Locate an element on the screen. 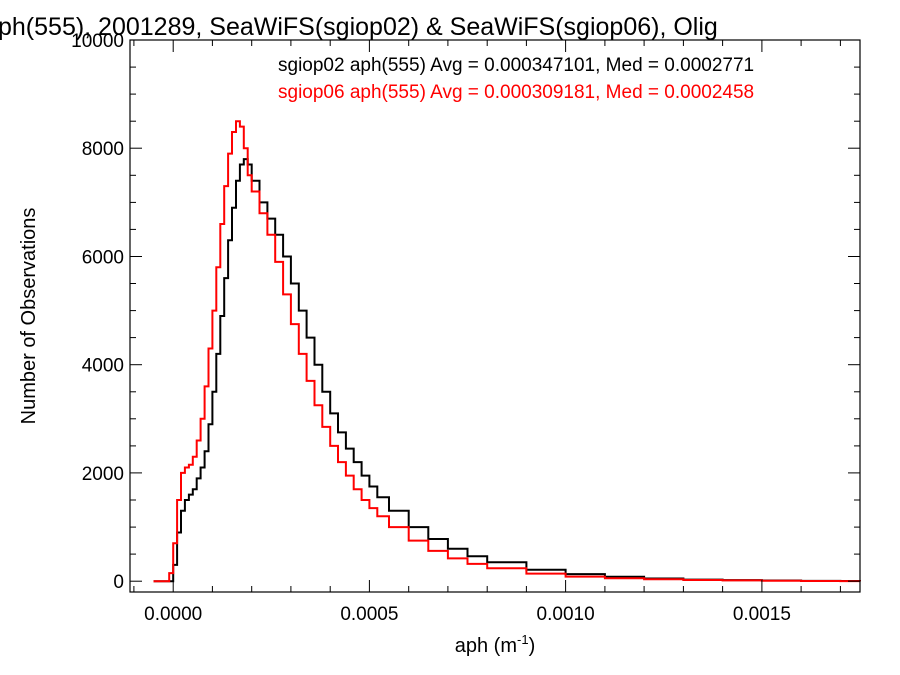 The height and width of the screenshot is (675, 900). y-axis-label: Number of Observations is located at coordinates (29, 316).